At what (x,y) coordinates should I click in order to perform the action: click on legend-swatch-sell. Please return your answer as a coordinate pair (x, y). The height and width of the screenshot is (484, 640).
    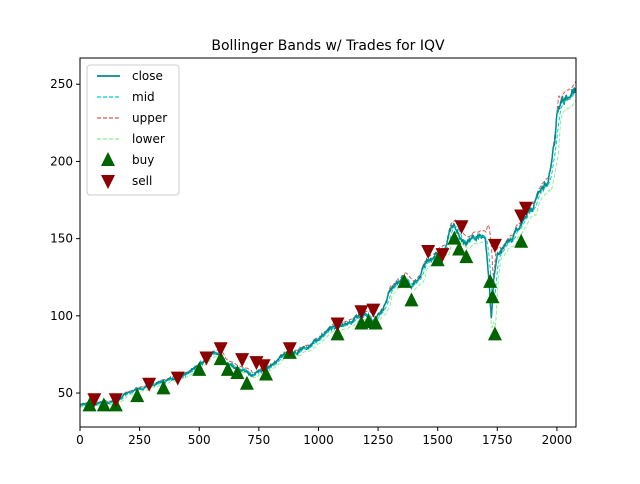
    Looking at the image, I should click on (108, 182).